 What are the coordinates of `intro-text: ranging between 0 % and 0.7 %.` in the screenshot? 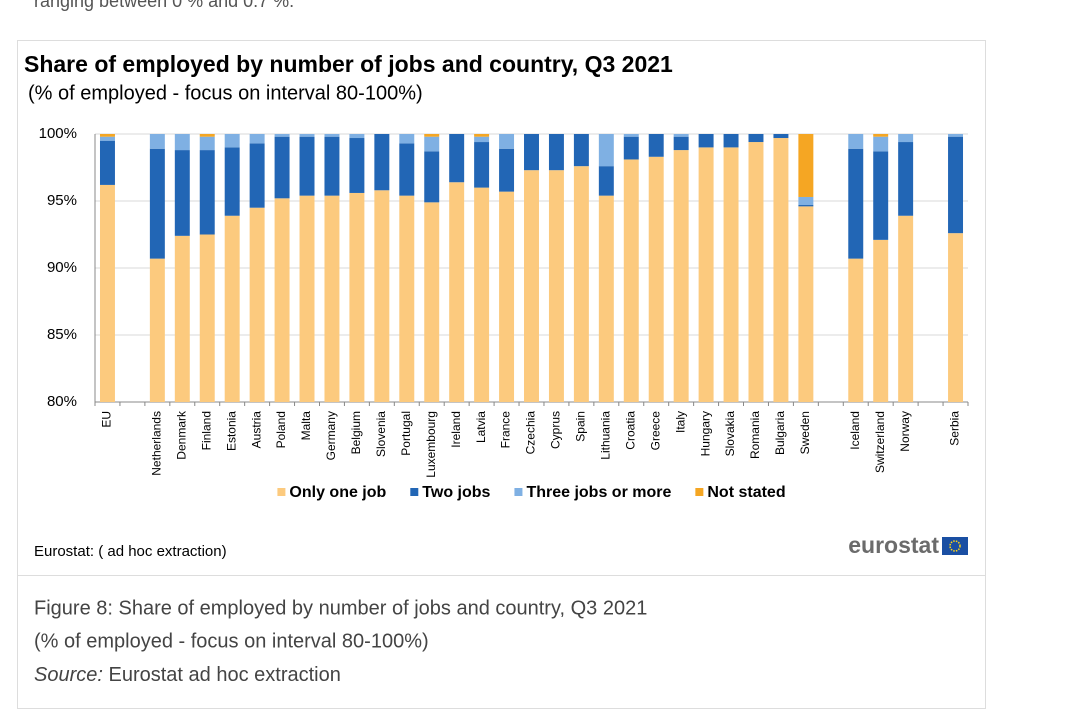 It's located at (164, 5).